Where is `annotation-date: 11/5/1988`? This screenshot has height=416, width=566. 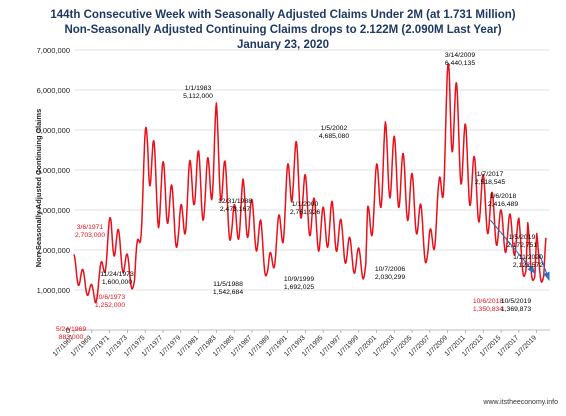
annotation-date: 11/5/1988 is located at coordinates (228, 284).